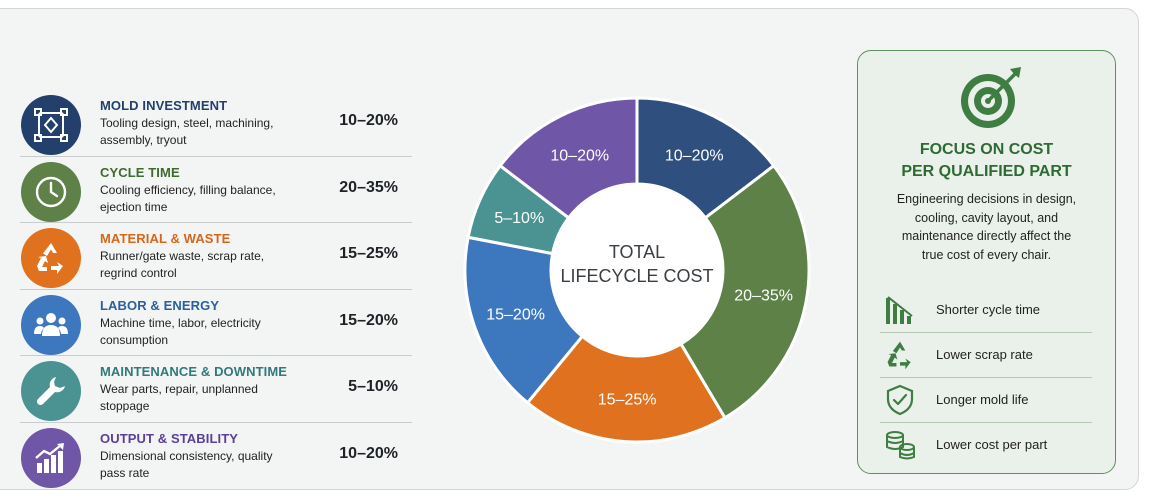  I want to click on benefit-item: Shorter cycle time, so click(986, 309).